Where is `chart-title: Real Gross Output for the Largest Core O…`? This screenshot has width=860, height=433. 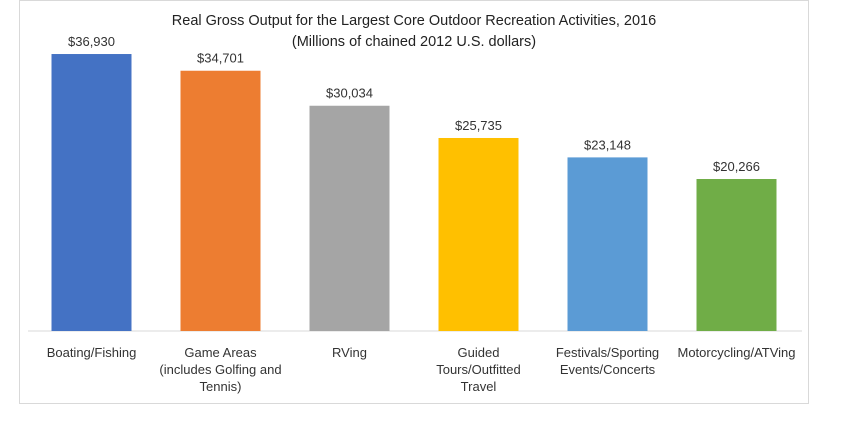
chart-title: Real Gross Output for the Largest Core O… is located at coordinates (414, 21).